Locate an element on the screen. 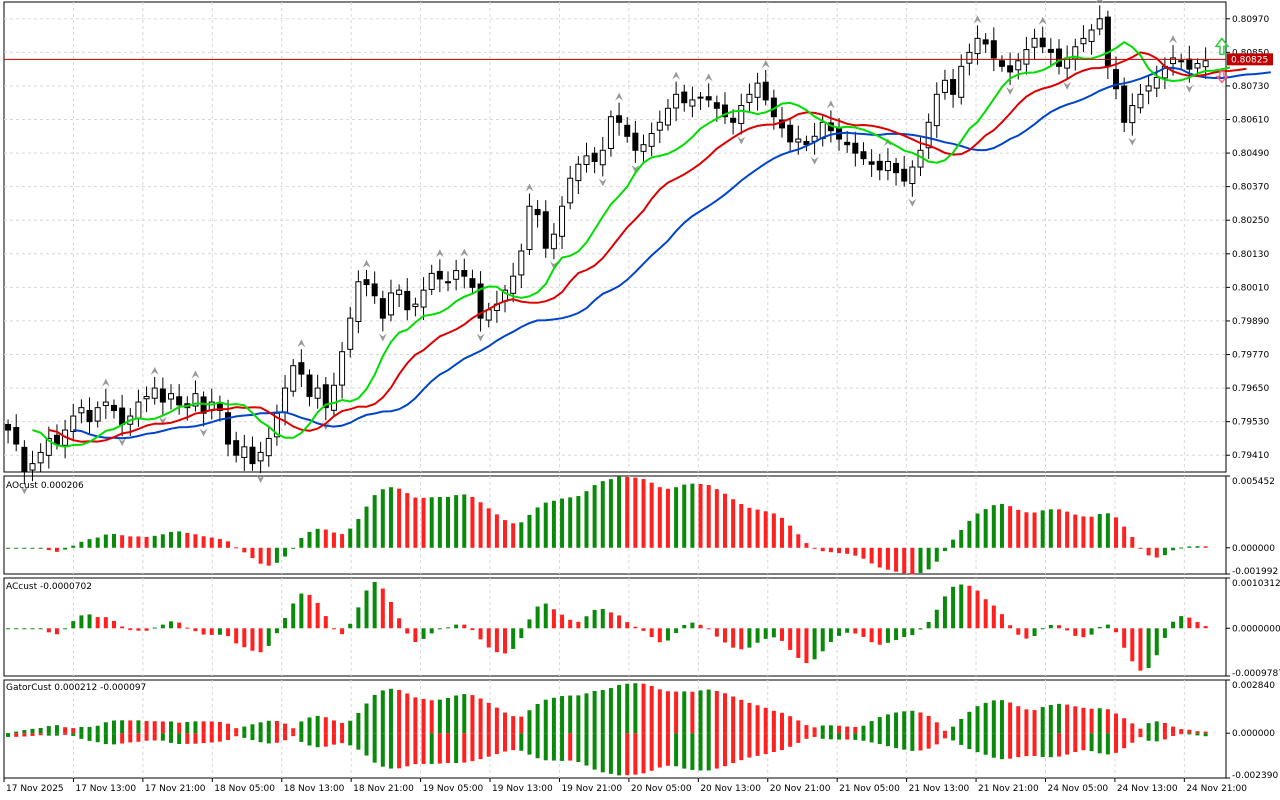  gator-panel is located at coordinates (607, 729).